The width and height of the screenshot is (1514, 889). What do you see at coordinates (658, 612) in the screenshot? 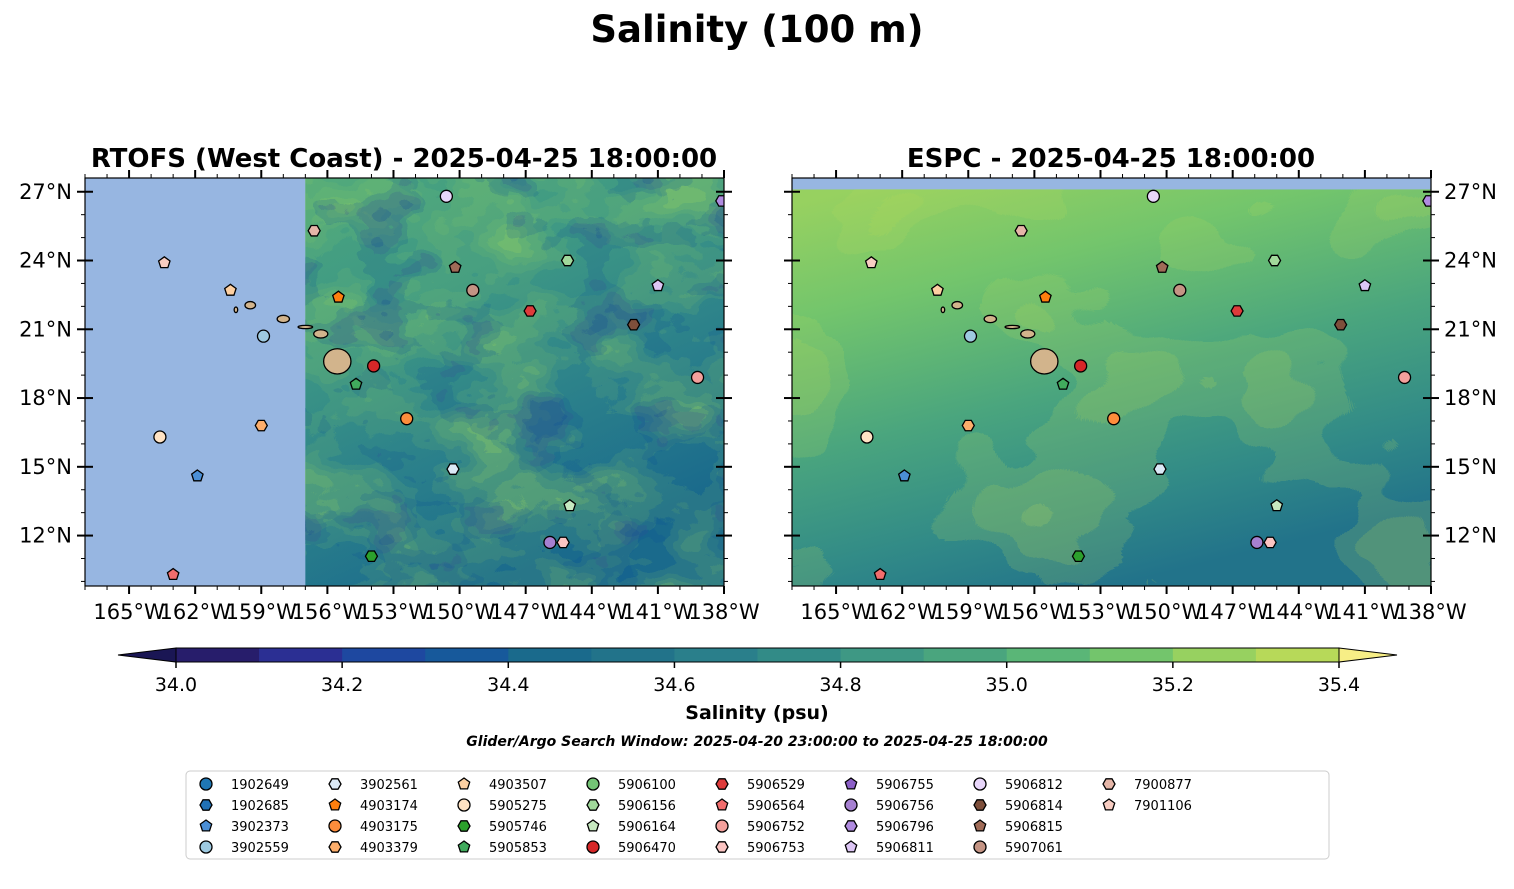
I see `x-tick-label: 141°W` at bounding box center [658, 612].